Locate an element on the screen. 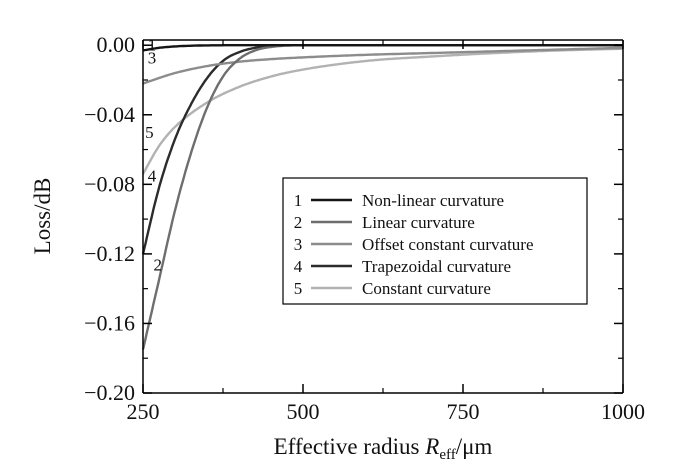 This screenshot has width=700, height=466. curve-label-3: 3 is located at coordinates (152, 57).